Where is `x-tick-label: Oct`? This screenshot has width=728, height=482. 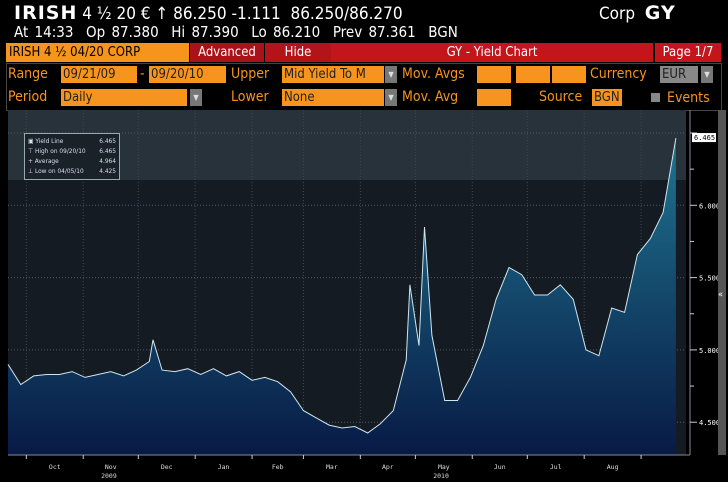
x-tick-label: Oct is located at coordinates (55, 467).